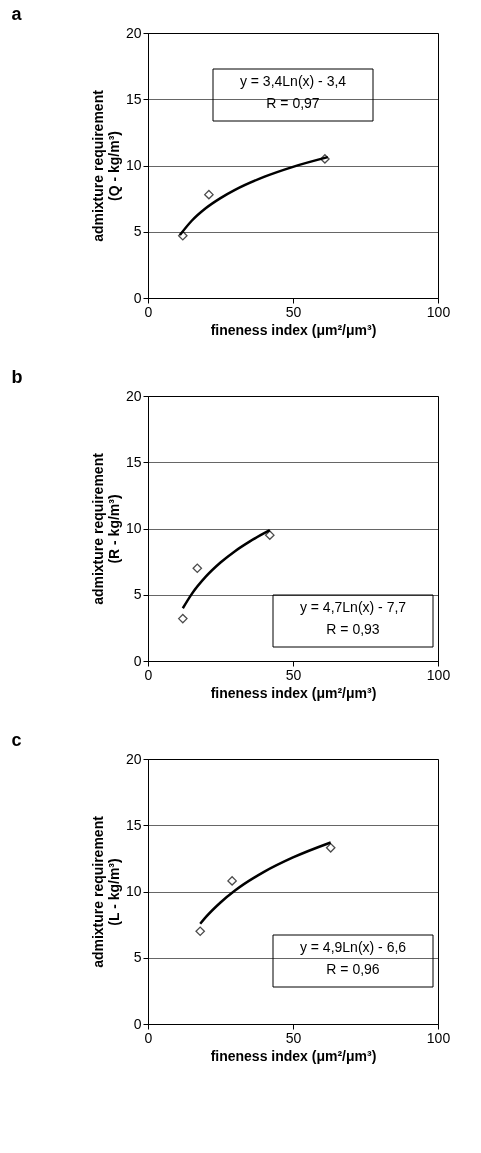 The height and width of the screenshot is (1153, 481). Describe the element at coordinates (105, 165) in the screenshot. I see `y-axis-title: admixture requirement (Q - kg/m³)` at that location.